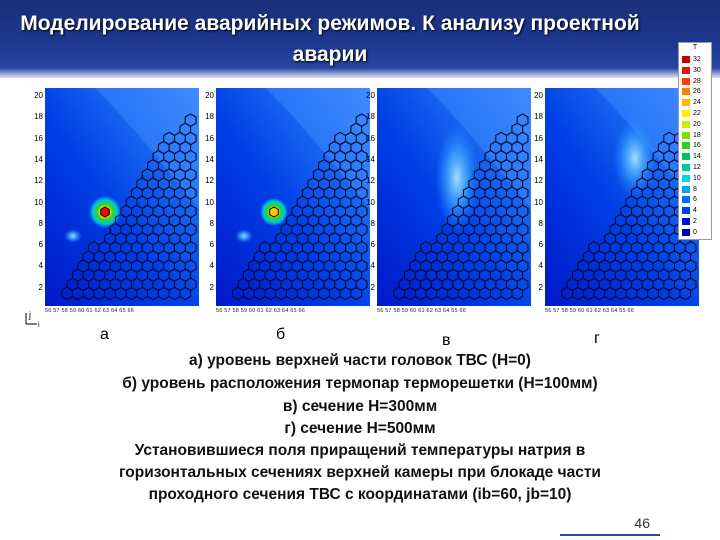 The width and height of the screenshot is (720, 540). I want to click on legend-label: 24, so click(697, 103).